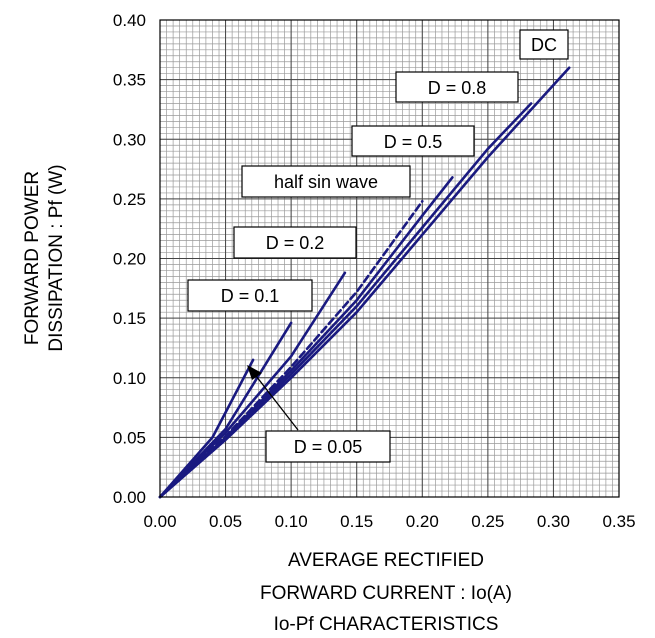 Image resolution: width=655 pixels, height=638 pixels. I want to click on annotation-half-sin: half sin wave, so click(326, 181).